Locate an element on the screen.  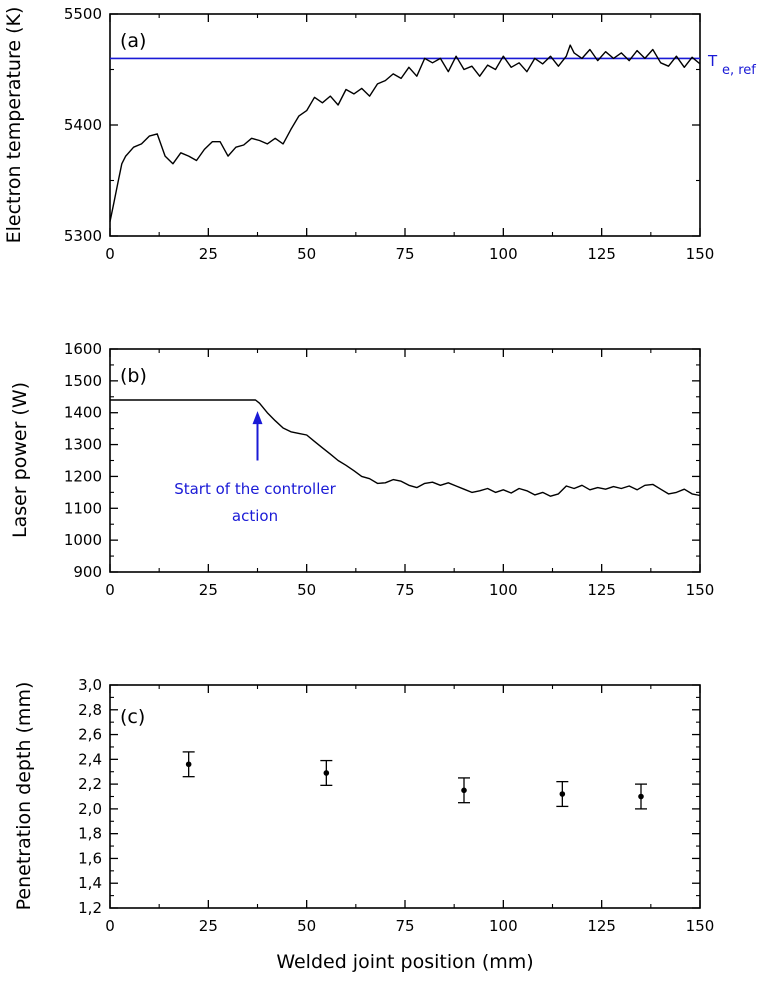
y-tick-label: 1400 is located at coordinates (83, 413).